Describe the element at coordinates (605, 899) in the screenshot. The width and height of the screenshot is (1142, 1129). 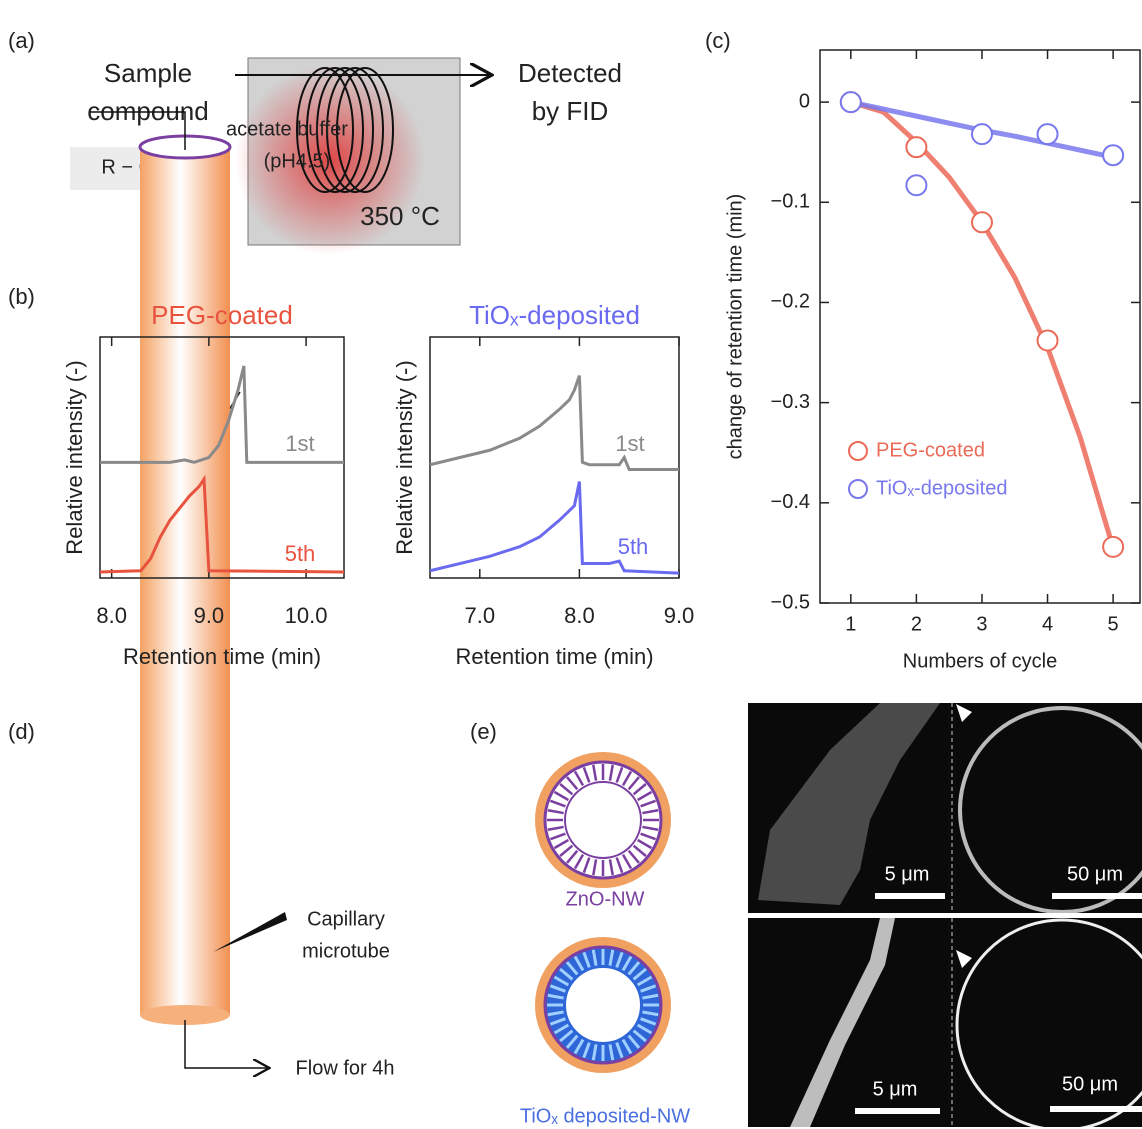
I see `ring-label: ZnO-NW` at that location.